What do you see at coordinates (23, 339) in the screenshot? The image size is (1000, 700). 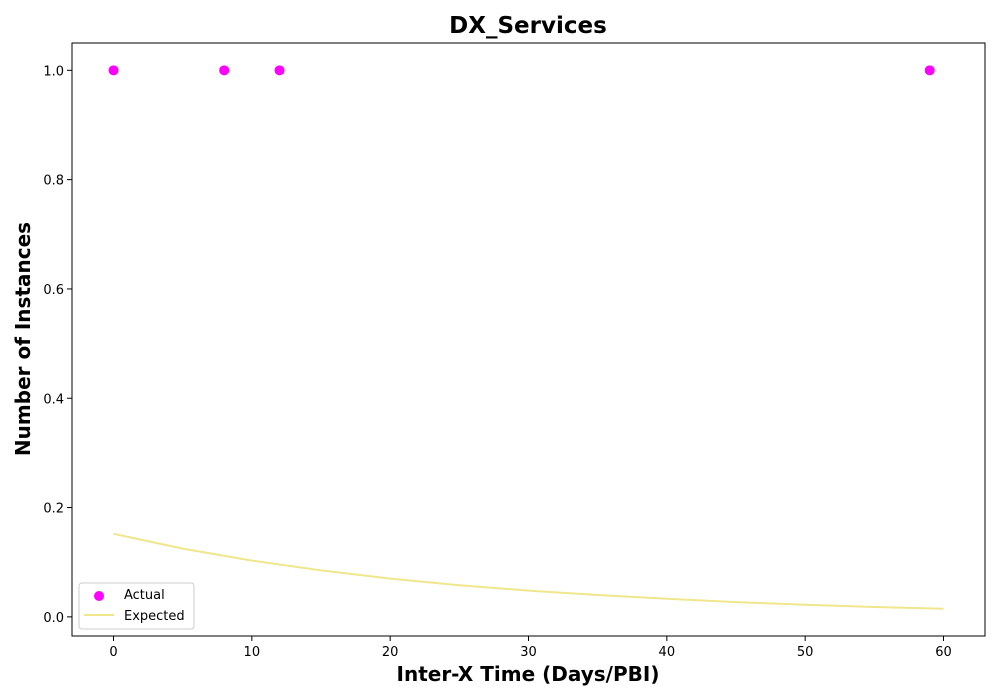 I see `y-axis-label: Number of Instances` at bounding box center [23, 339].